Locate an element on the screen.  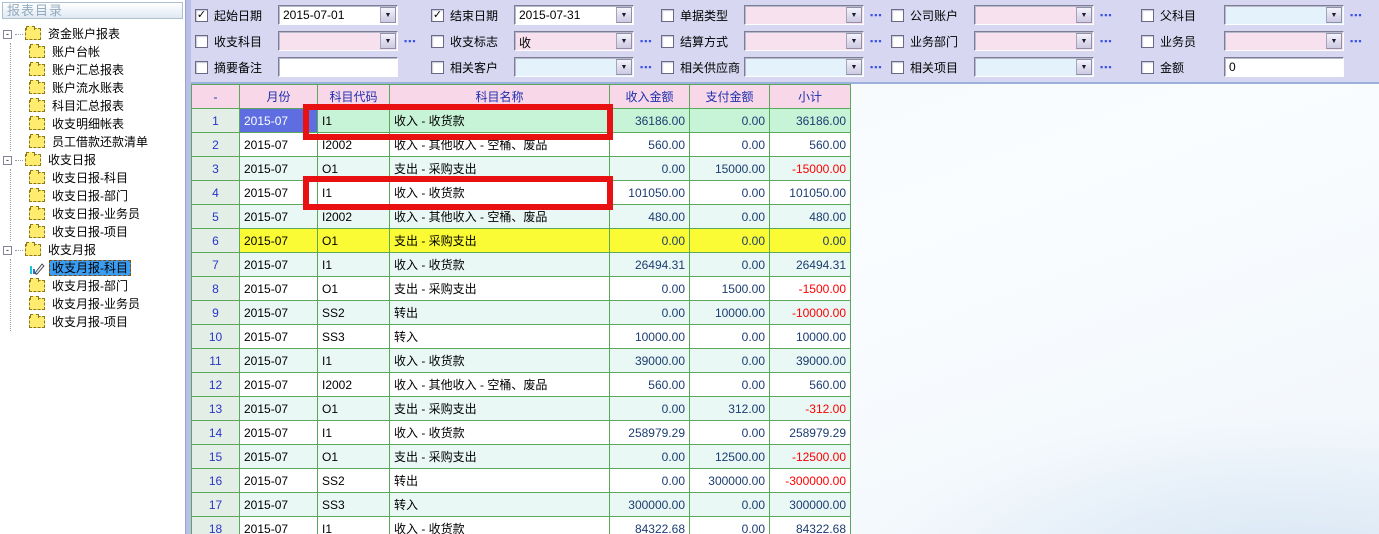
row-number-cell: 2 is located at coordinates (215, 144).